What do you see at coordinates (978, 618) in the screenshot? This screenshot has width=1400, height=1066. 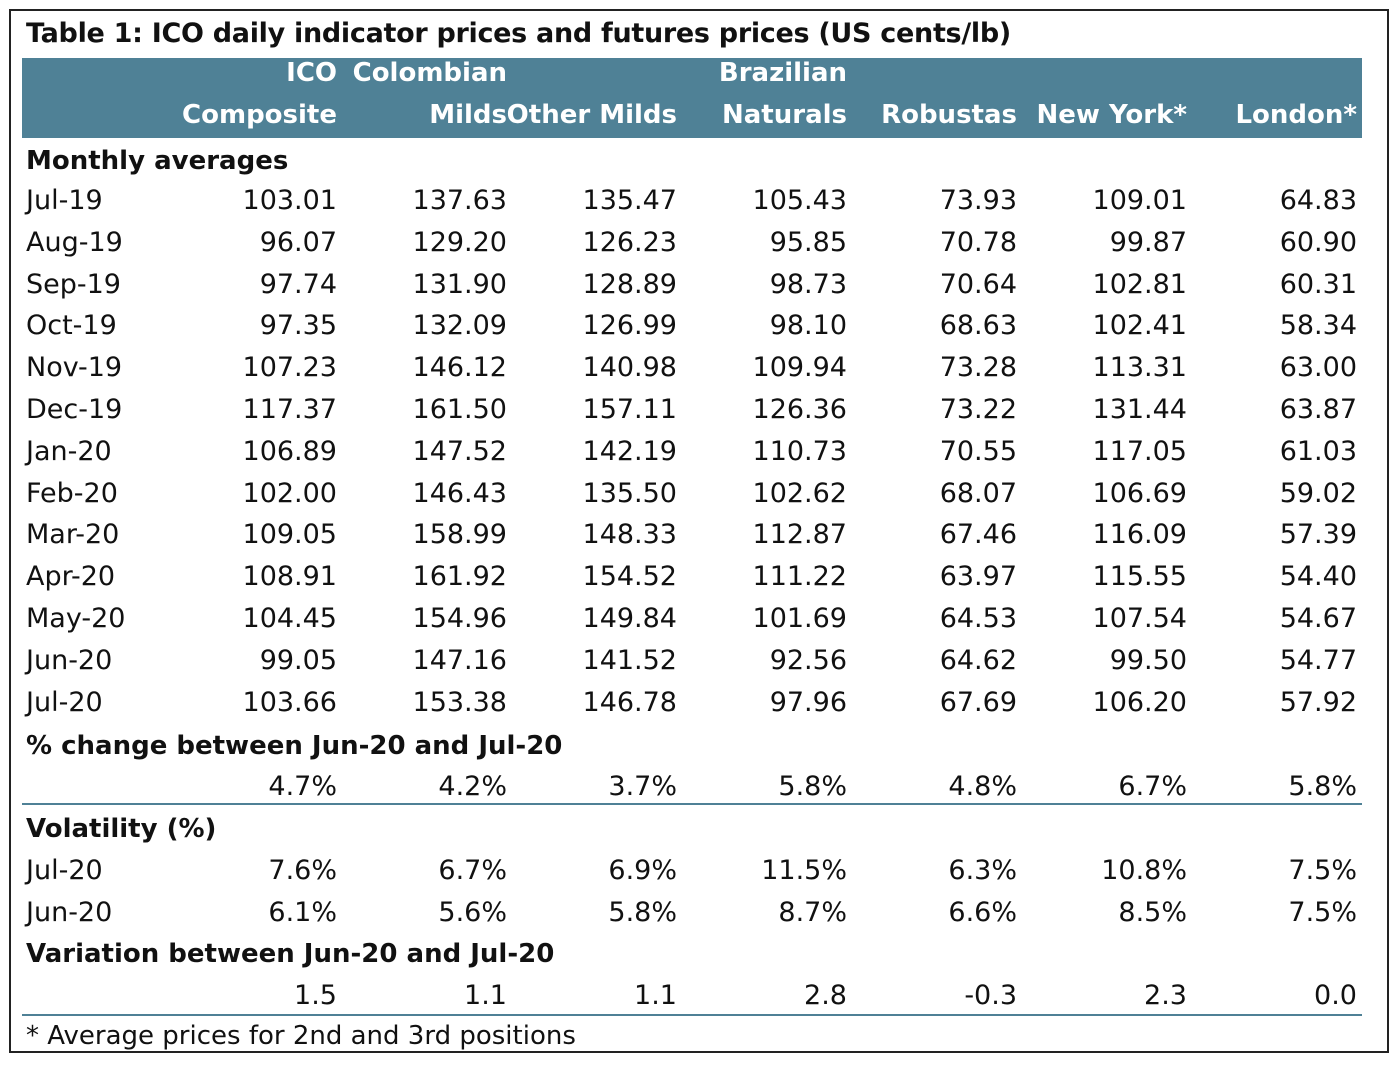 I see `value-cell: 64.53` at bounding box center [978, 618].